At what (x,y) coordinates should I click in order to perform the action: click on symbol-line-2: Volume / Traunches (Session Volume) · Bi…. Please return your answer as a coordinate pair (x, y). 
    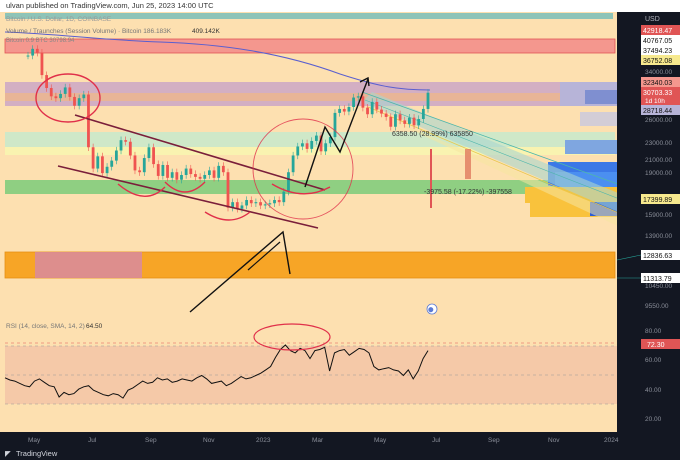
    Looking at the image, I should click on (89, 31).